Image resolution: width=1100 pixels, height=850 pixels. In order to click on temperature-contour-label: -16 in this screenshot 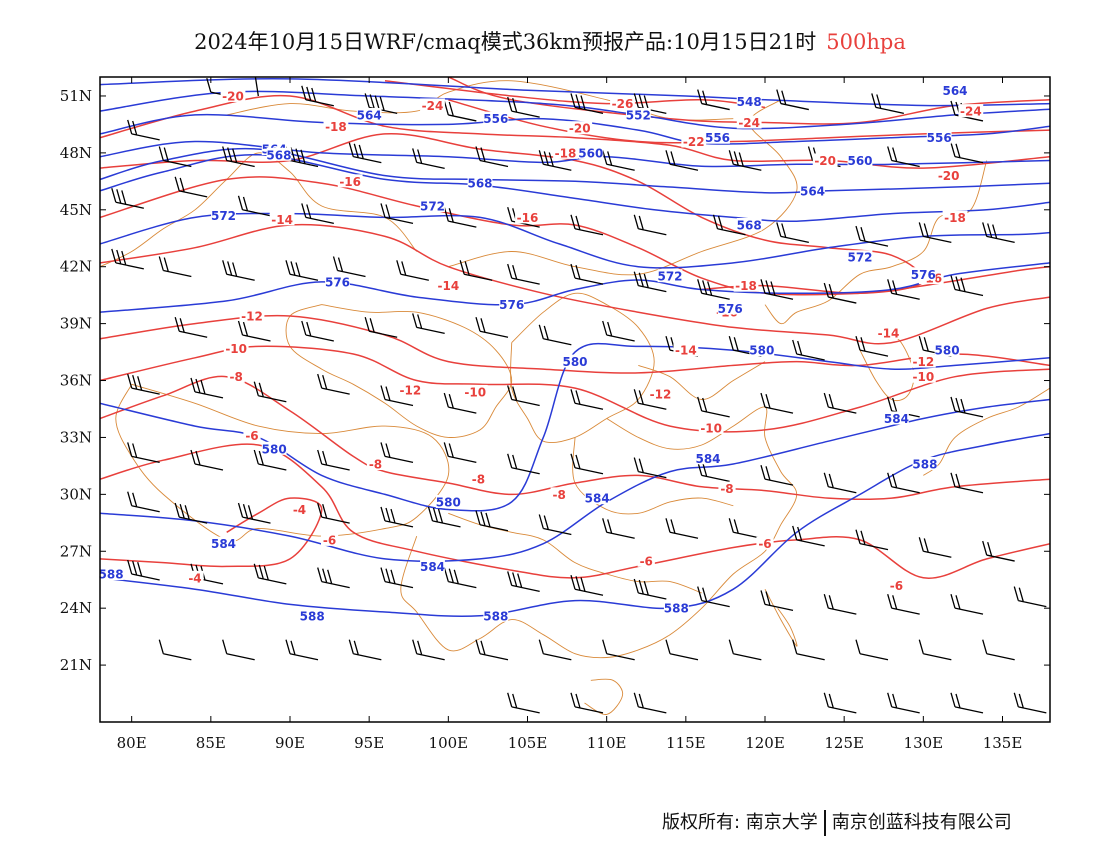, I will do `click(528, 218)`.